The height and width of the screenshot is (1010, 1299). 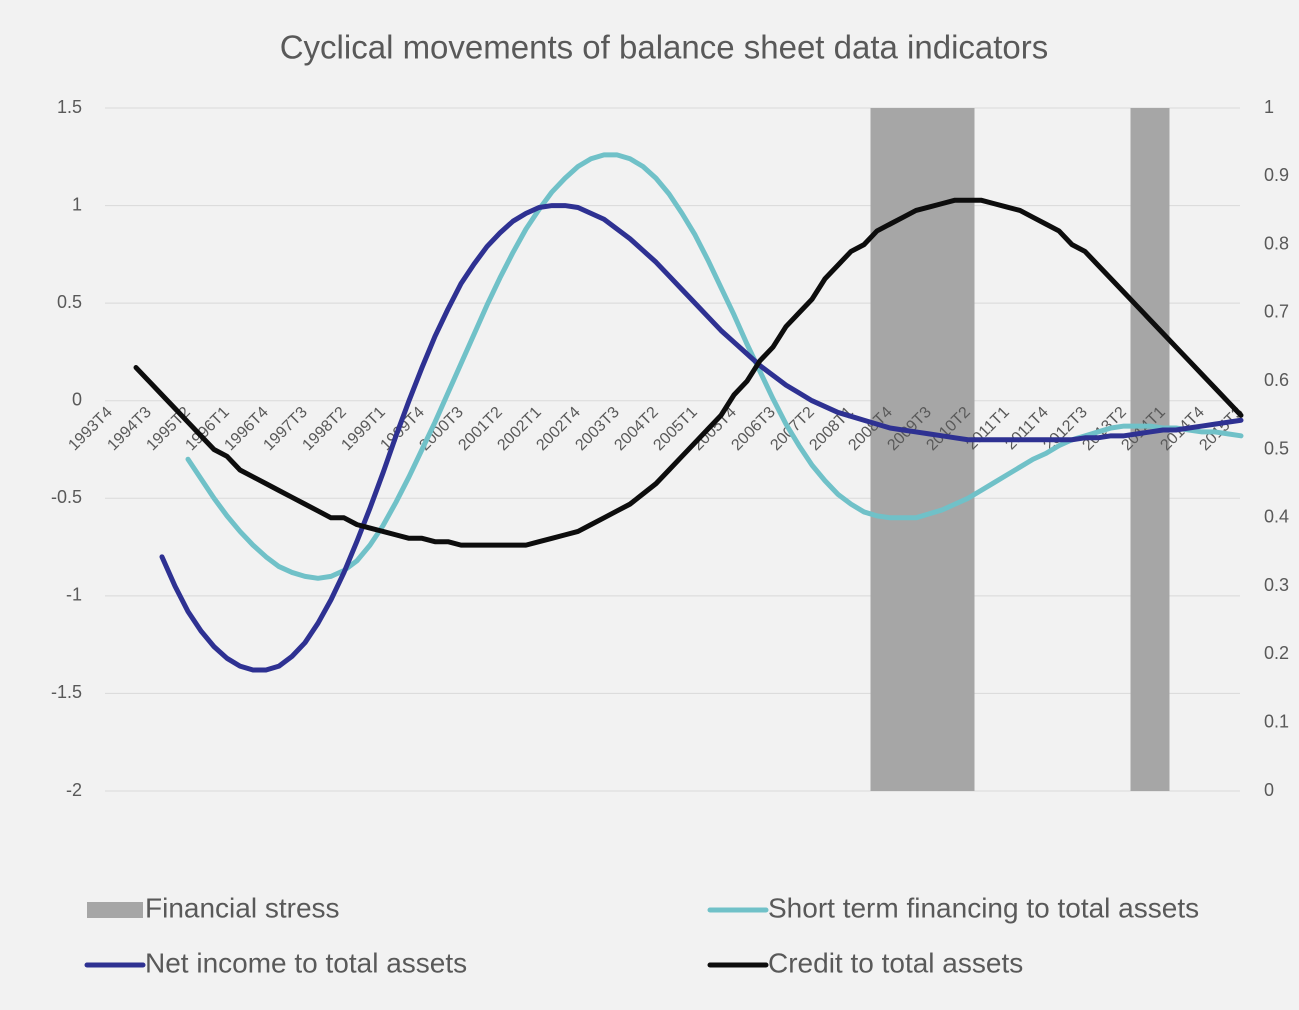 I want to click on y2-tick-label: 0.2, so click(x=1276, y=653).